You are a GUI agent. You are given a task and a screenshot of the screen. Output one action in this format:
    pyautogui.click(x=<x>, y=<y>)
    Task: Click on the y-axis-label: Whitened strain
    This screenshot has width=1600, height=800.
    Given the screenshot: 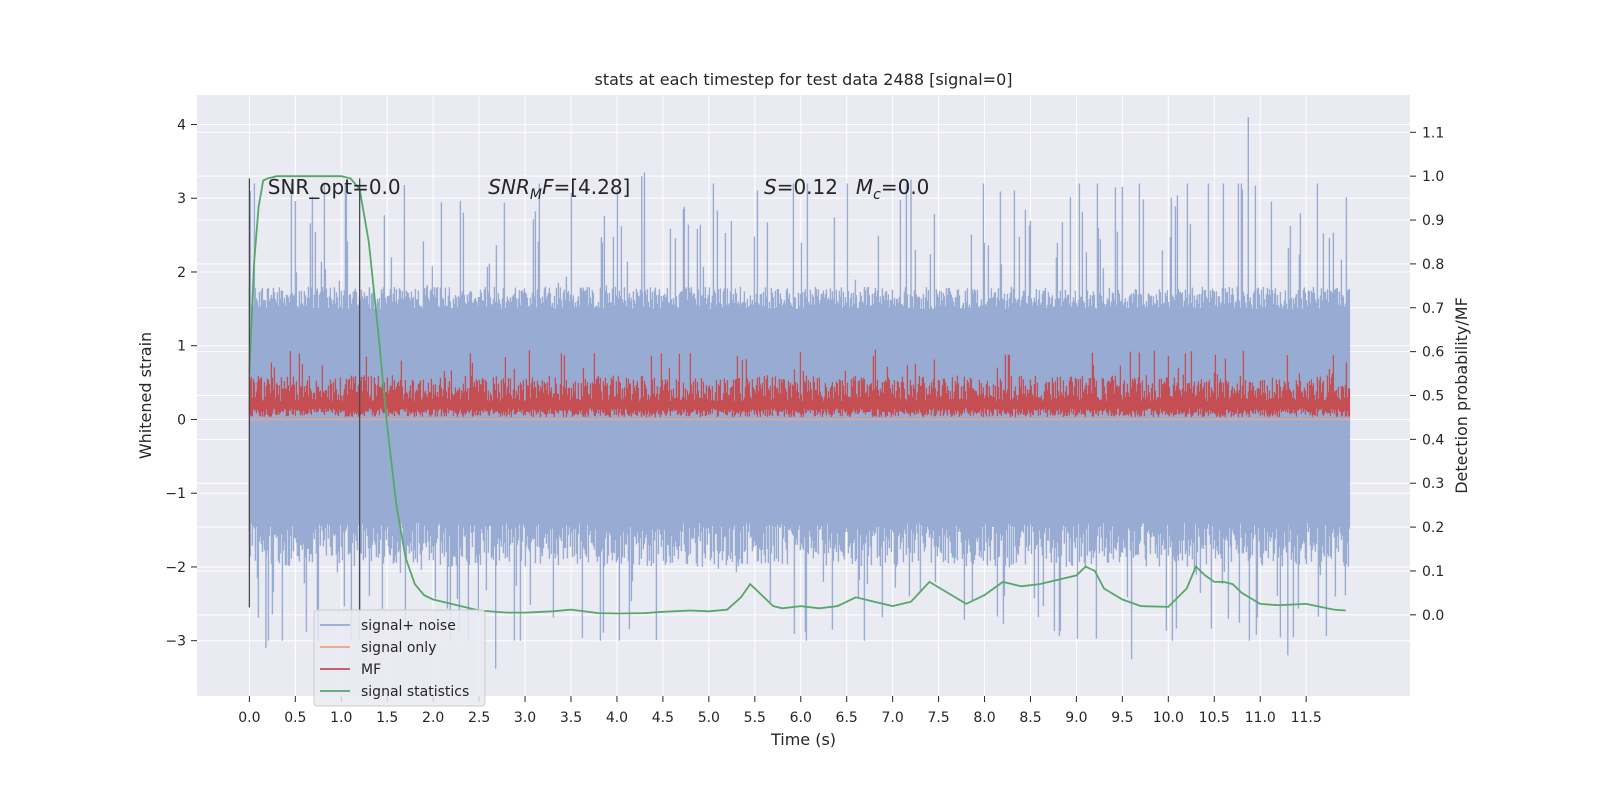 What is the action you would take?
    pyautogui.click(x=145, y=395)
    